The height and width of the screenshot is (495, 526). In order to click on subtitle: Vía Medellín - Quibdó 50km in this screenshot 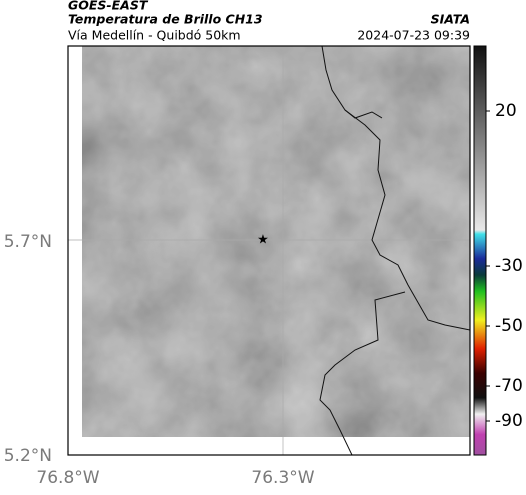, I will do `click(154, 35)`.